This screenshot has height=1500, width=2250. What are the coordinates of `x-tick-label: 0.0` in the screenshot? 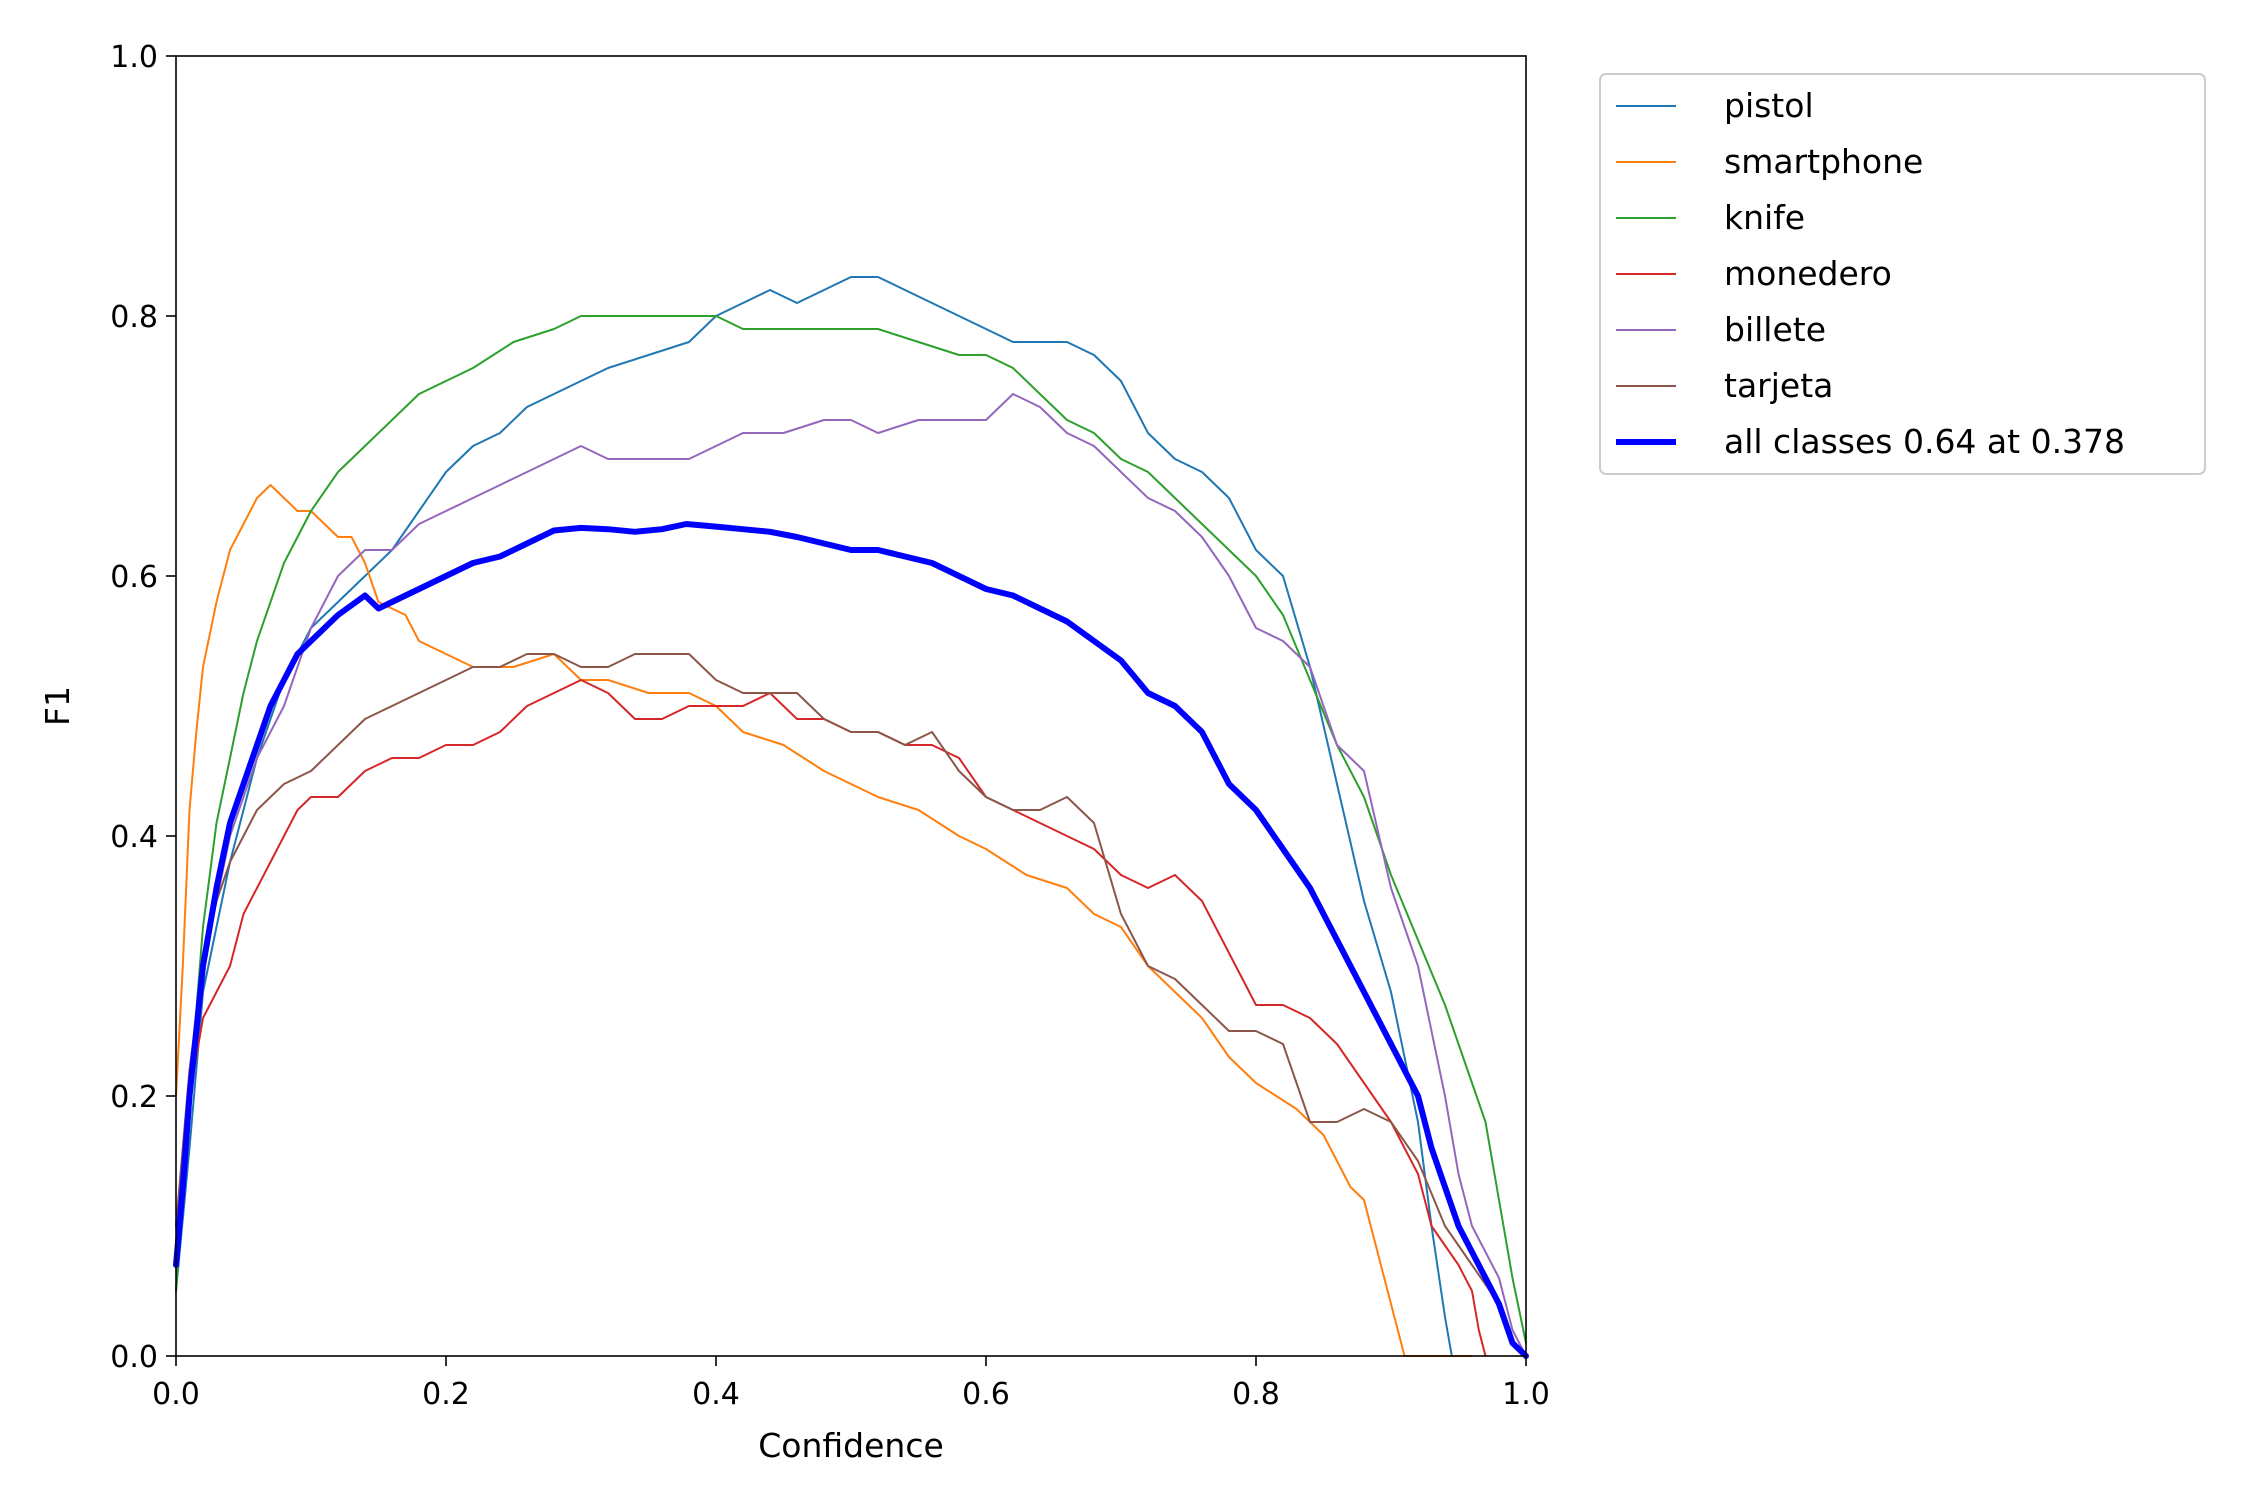 It's located at (176, 1394).